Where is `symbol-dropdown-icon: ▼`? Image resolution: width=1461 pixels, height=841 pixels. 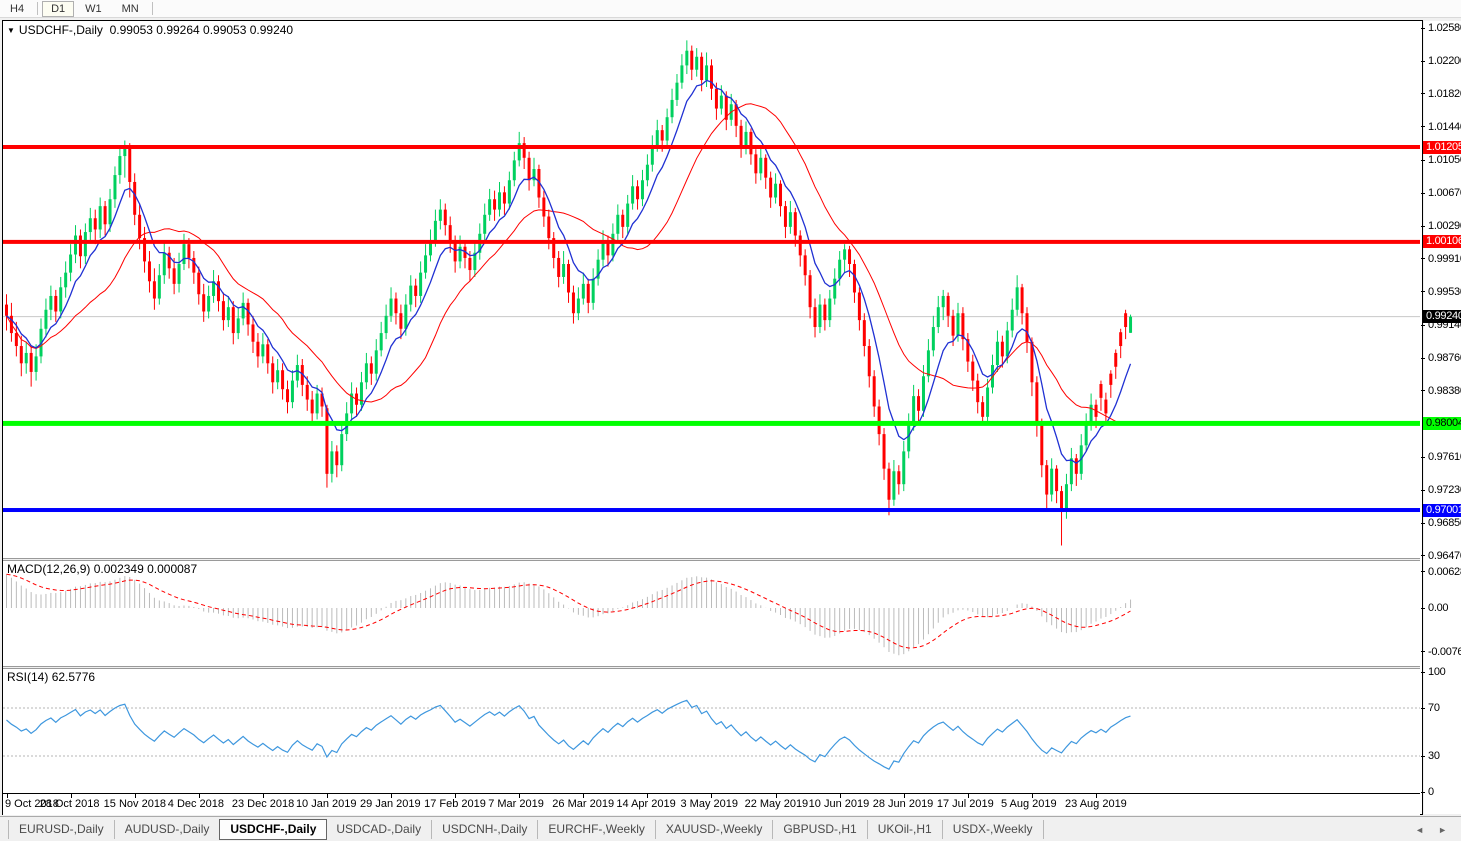
symbol-dropdown-icon: ▼ is located at coordinates (11, 30).